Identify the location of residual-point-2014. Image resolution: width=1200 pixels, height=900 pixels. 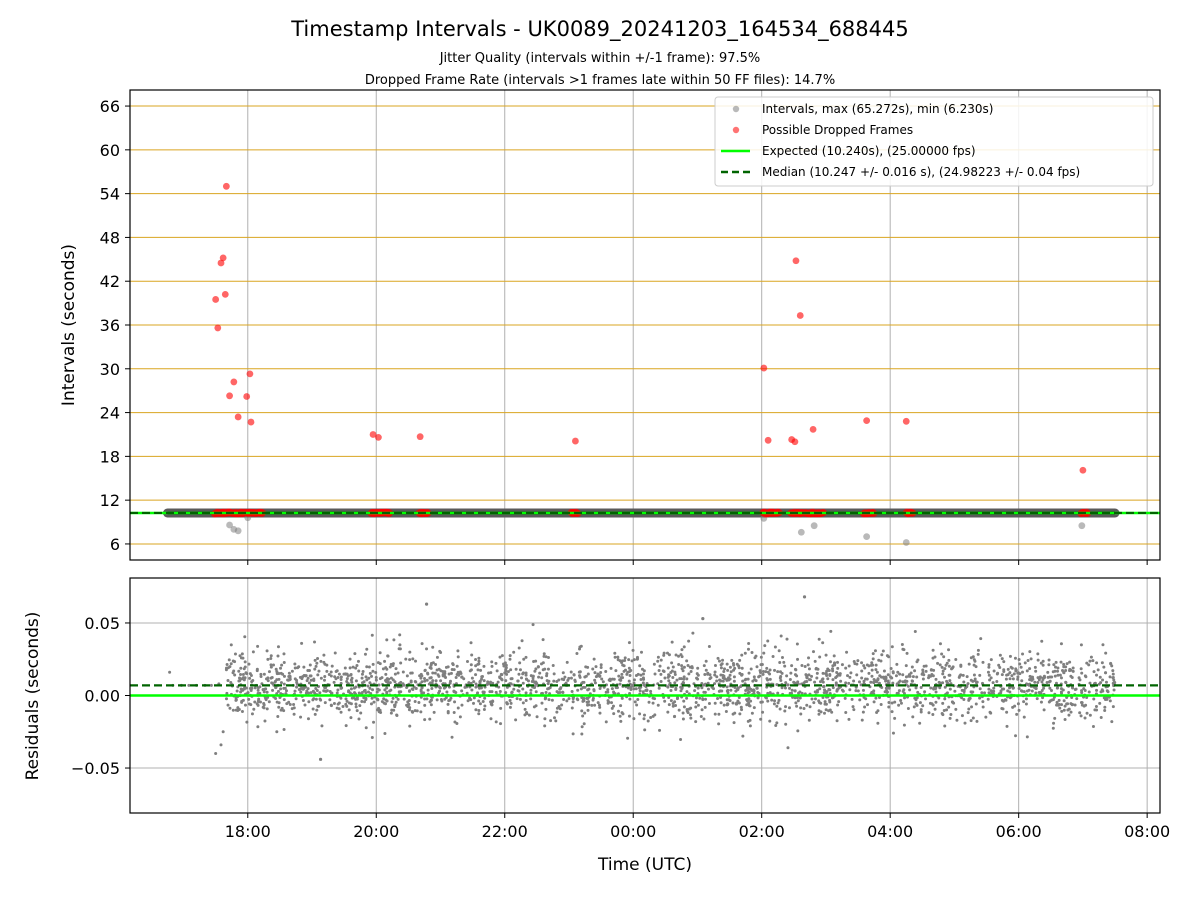
(989, 689).